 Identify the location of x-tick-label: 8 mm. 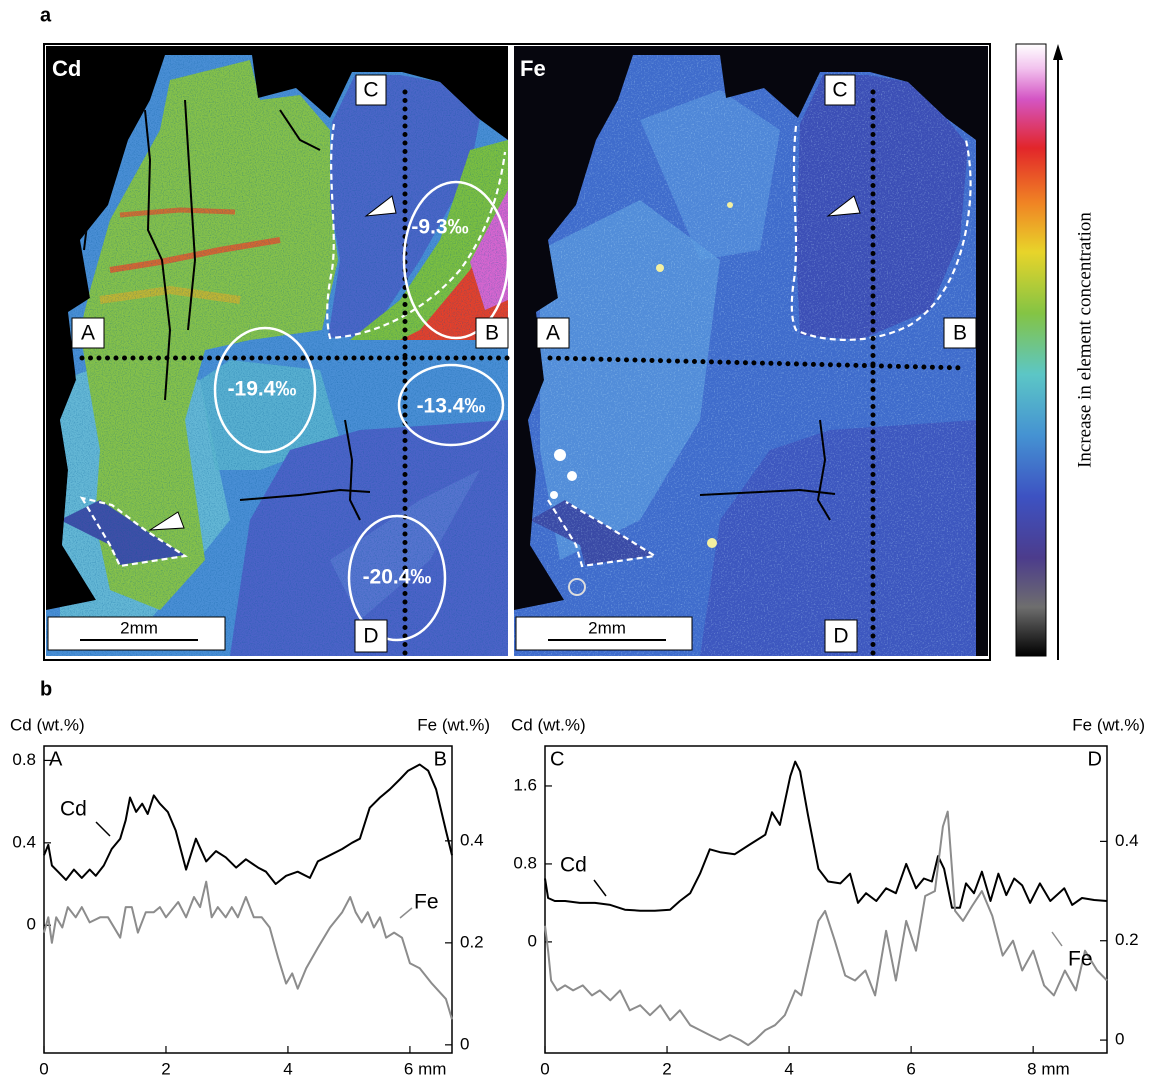
(1048, 1068).